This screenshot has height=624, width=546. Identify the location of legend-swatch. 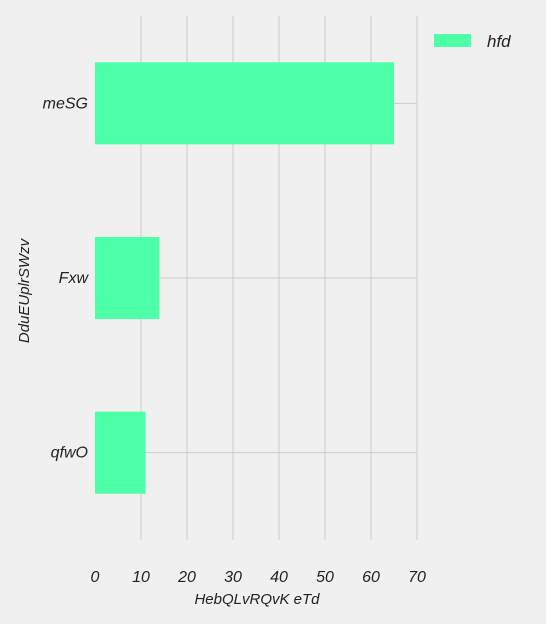
(452, 40).